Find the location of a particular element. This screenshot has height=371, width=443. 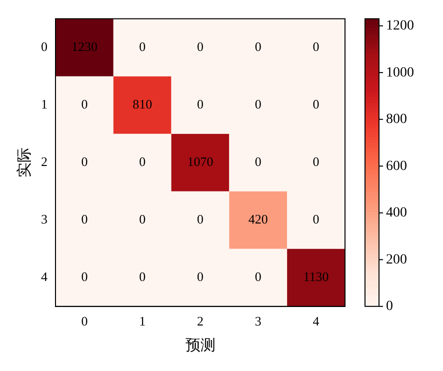

x-axis-title: 预测 is located at coordinates (200, 345).